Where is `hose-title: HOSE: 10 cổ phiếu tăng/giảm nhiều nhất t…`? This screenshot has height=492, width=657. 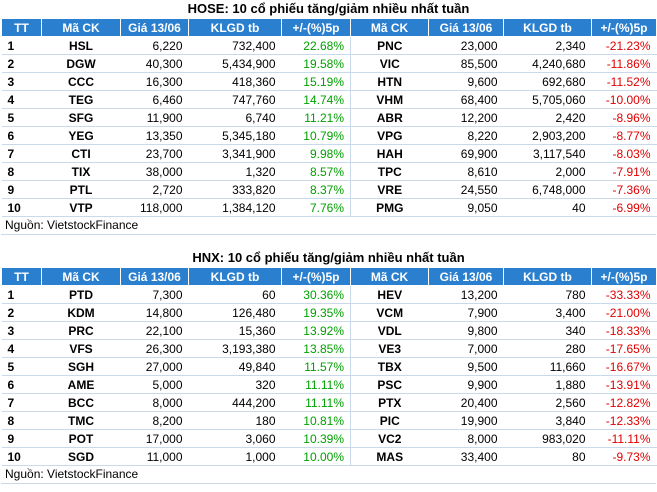 hose-title: HOSE: 10 cổ phiếu tăng/giảm nhiều nhất t… is located at coordinates (328, 8).